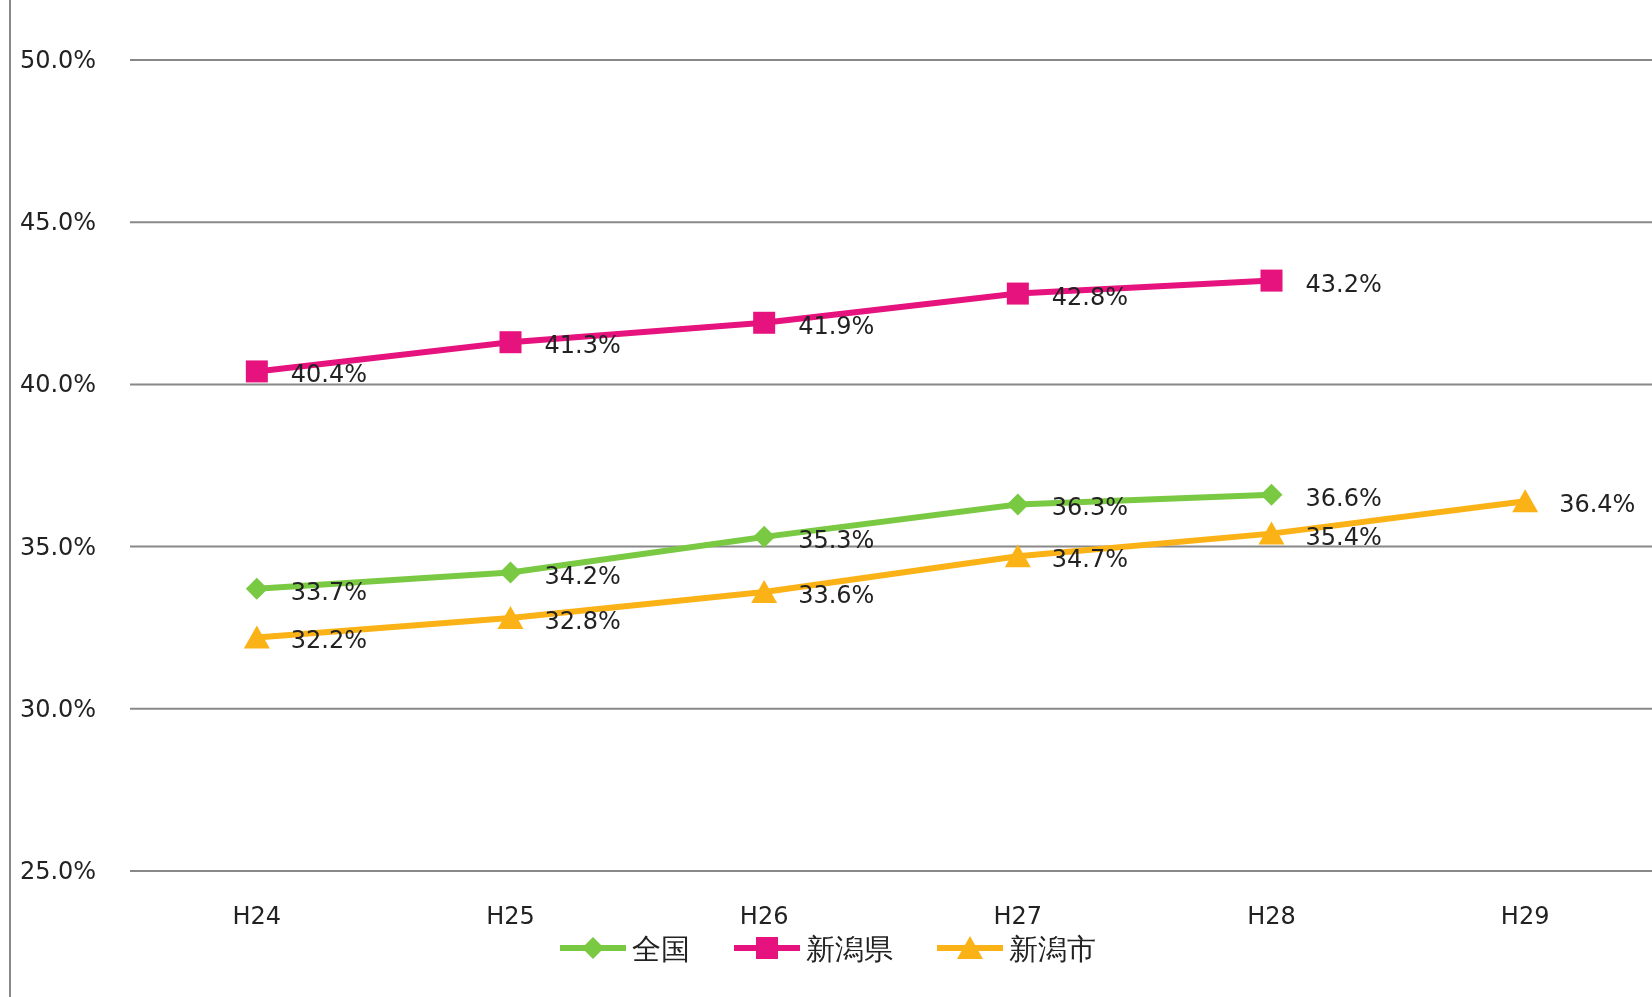  I want to click on data-label: 32.8%, so click(582, 620).